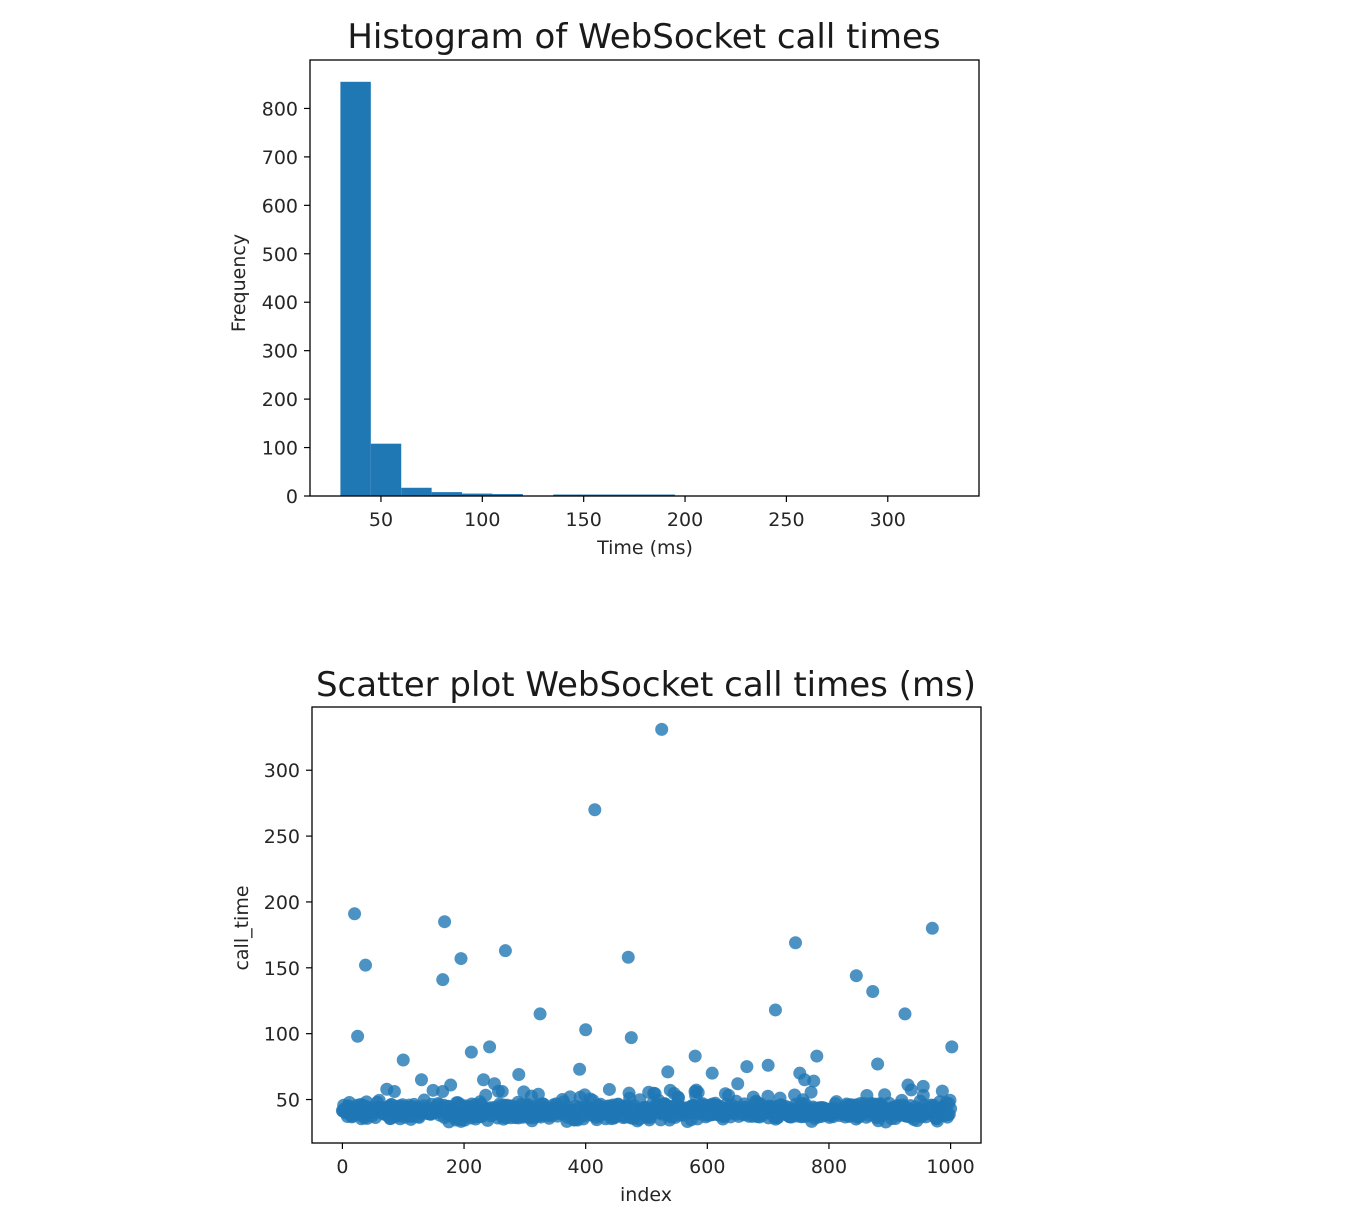 The width and height of the screenshot is (1356, 1232). Describe the element at coordinates (280, 352) in the screenshot. I see `histogram-y-tick-label: 300` at that location.